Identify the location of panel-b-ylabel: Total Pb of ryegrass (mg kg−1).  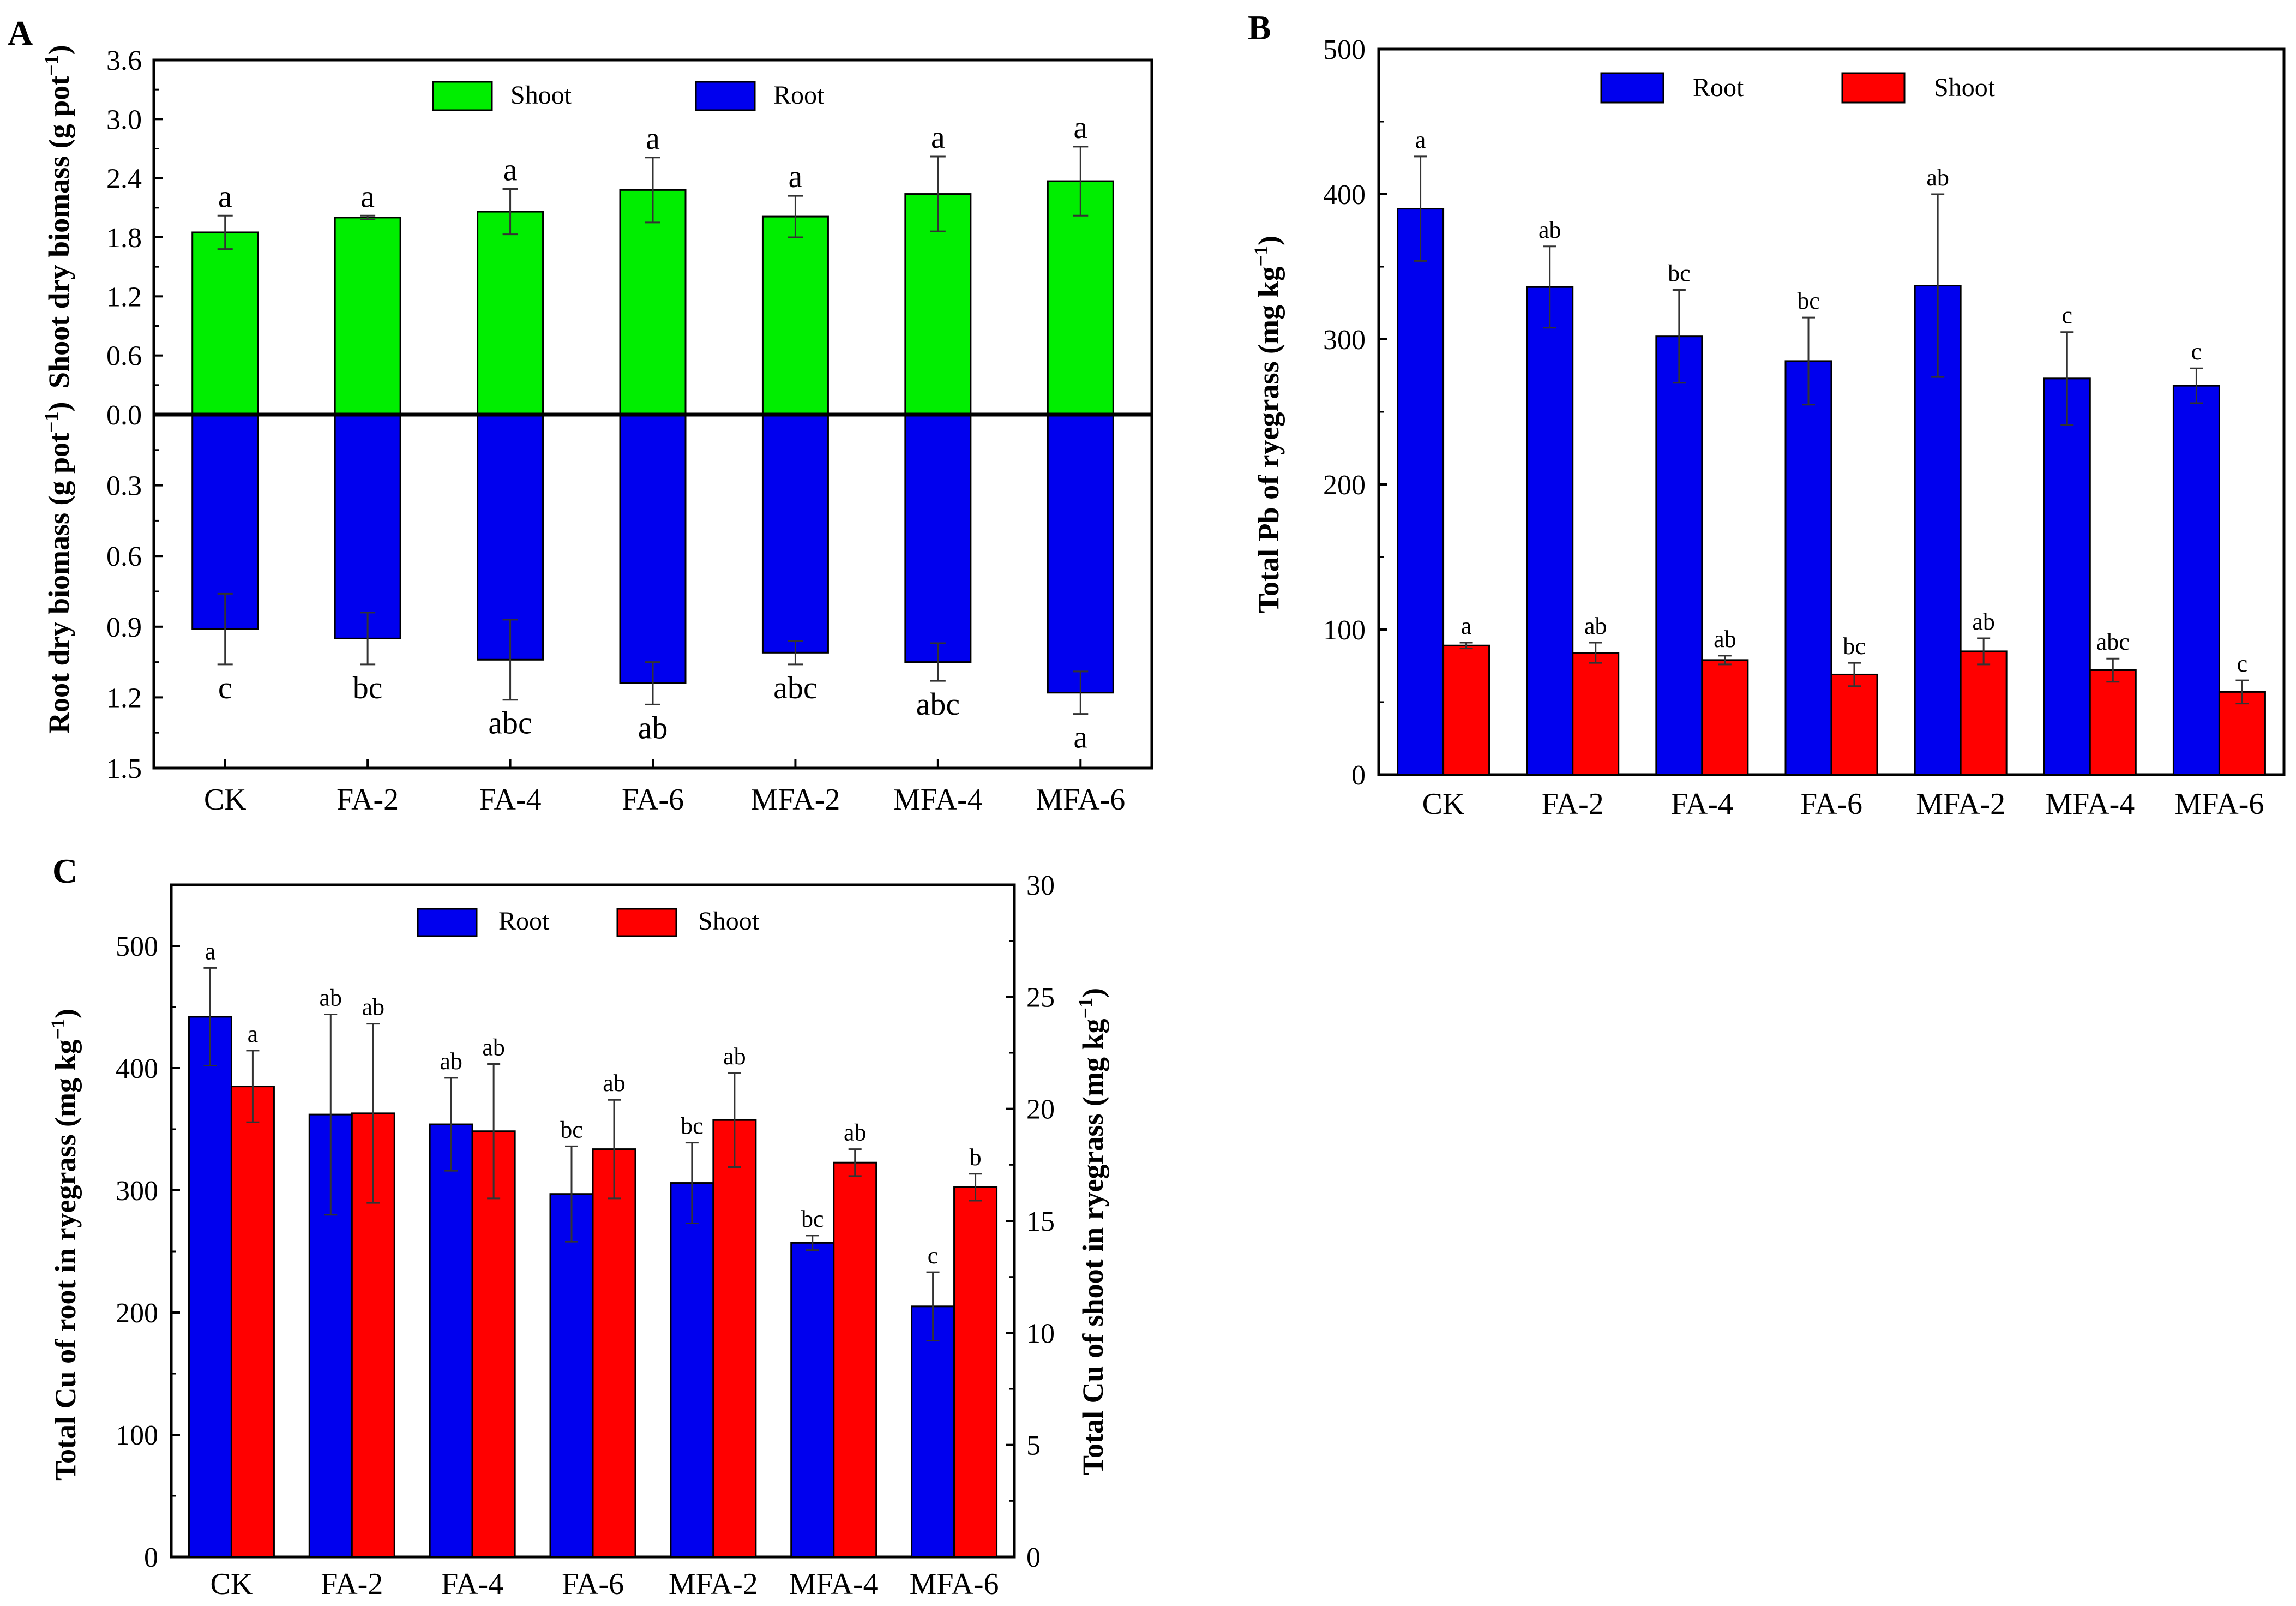
(1267, 424).